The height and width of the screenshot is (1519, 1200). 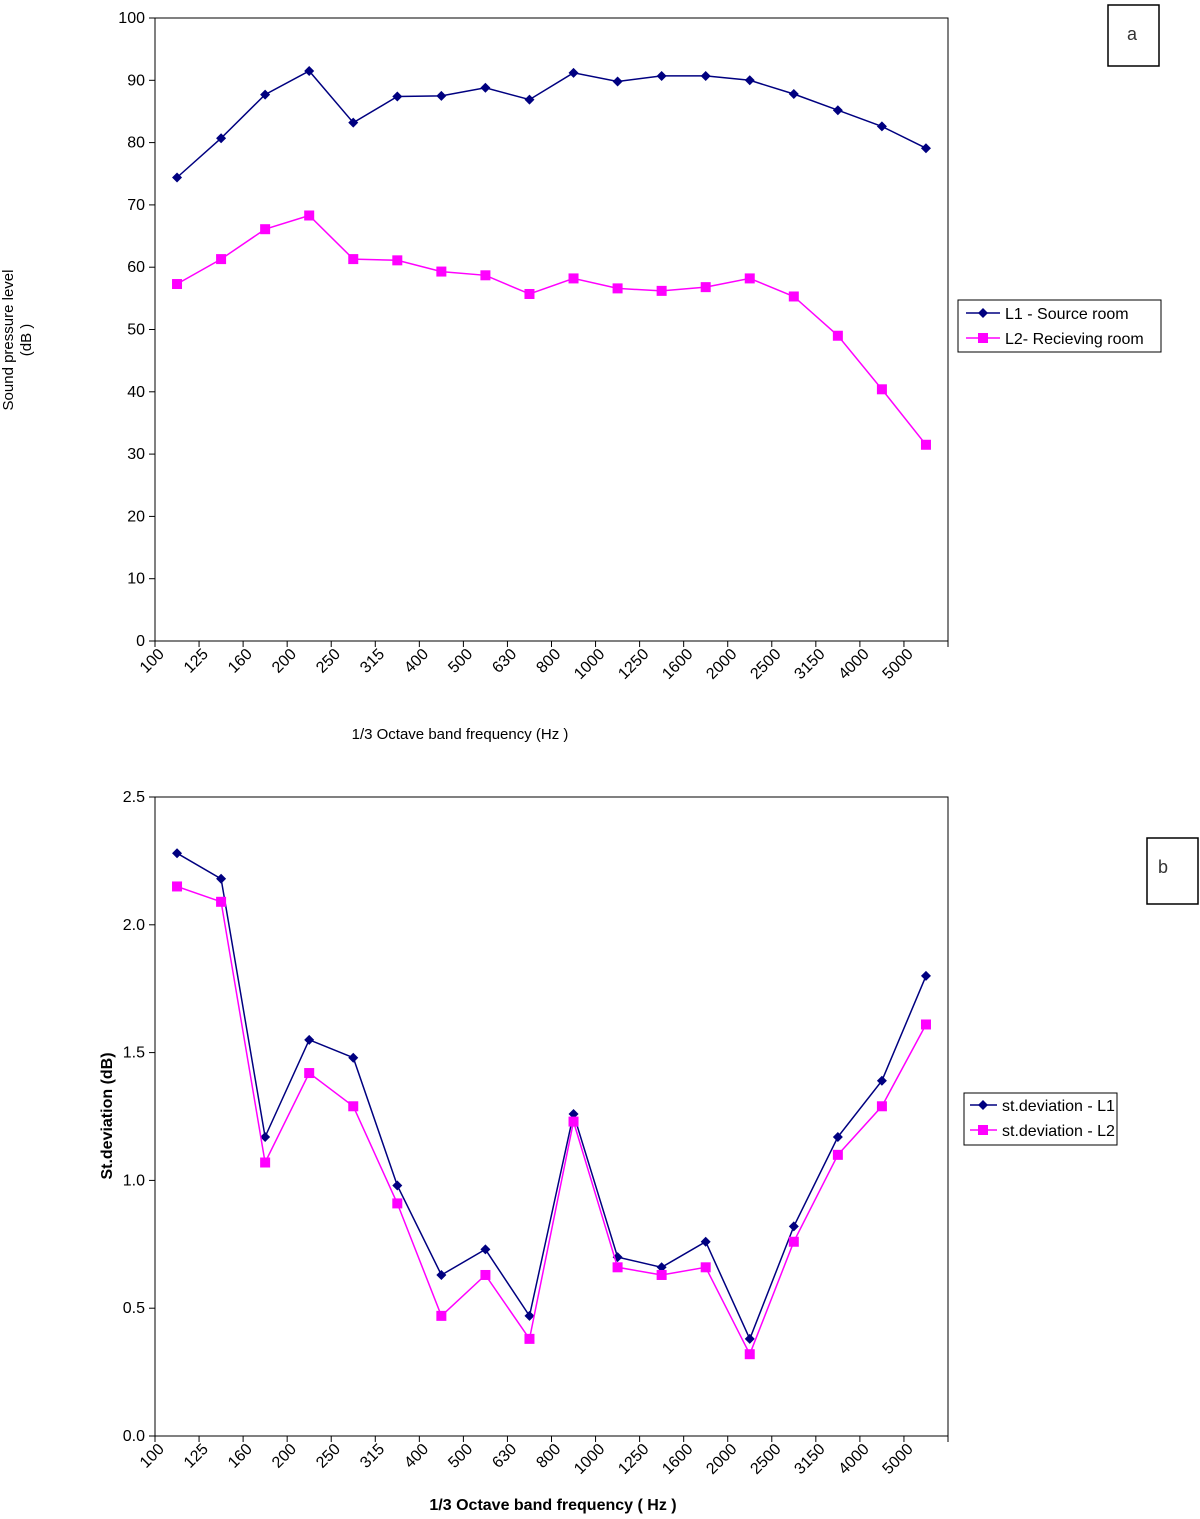 What do you see at coordinates (26, 340) in the screenshot?
I see `y-axis-title-a-line2: (dB )` at bounding box center [26, 340].